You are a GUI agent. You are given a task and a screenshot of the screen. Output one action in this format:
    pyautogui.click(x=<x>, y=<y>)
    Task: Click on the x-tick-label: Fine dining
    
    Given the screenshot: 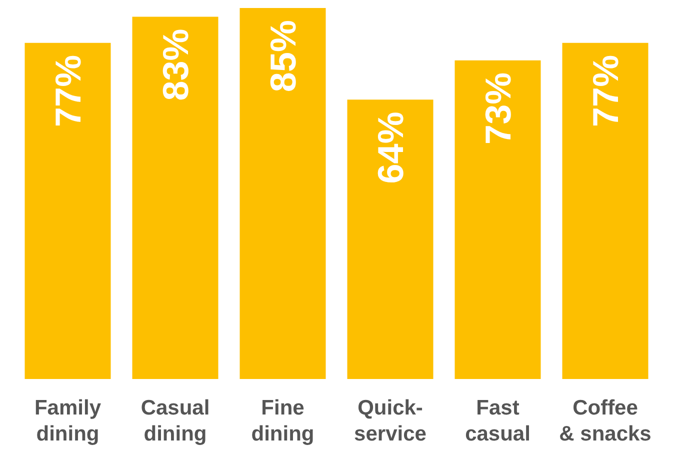 What is the action you would take?
    pyautogui.click(x=282, y=421)
    